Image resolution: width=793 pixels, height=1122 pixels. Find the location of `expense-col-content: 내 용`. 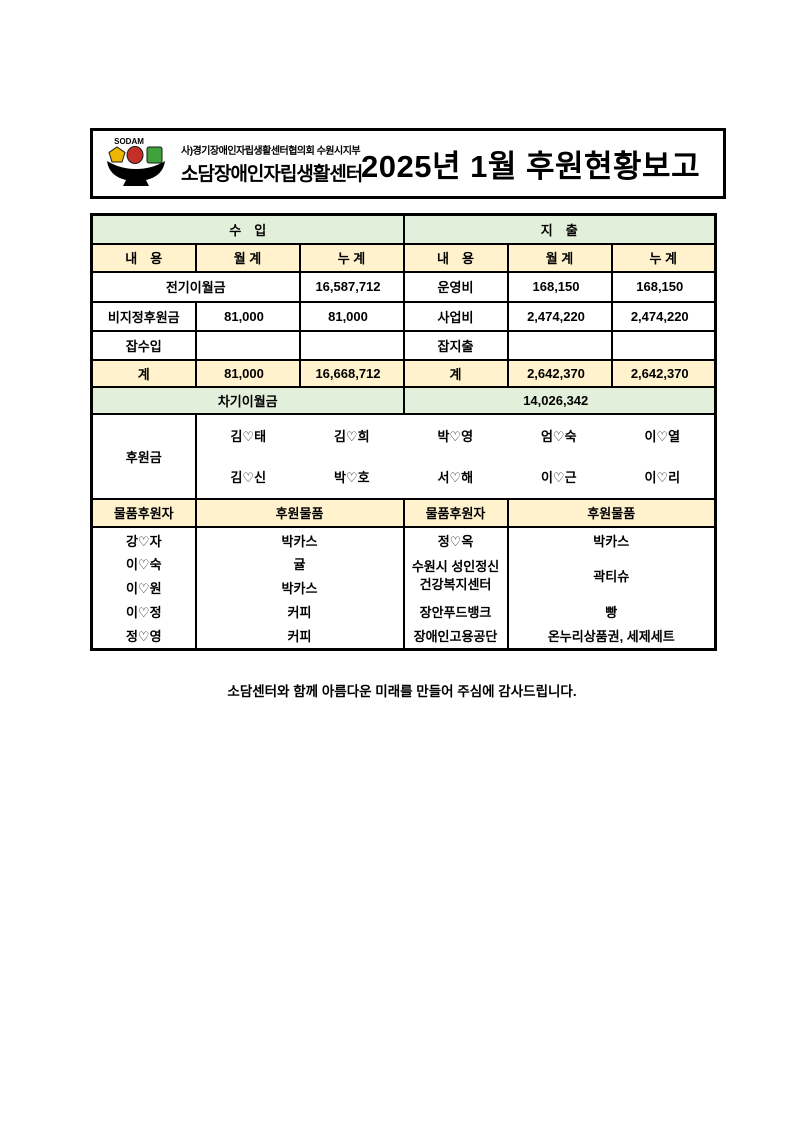

expense-col-content: 내 용 is located at coordinates (455, 257).